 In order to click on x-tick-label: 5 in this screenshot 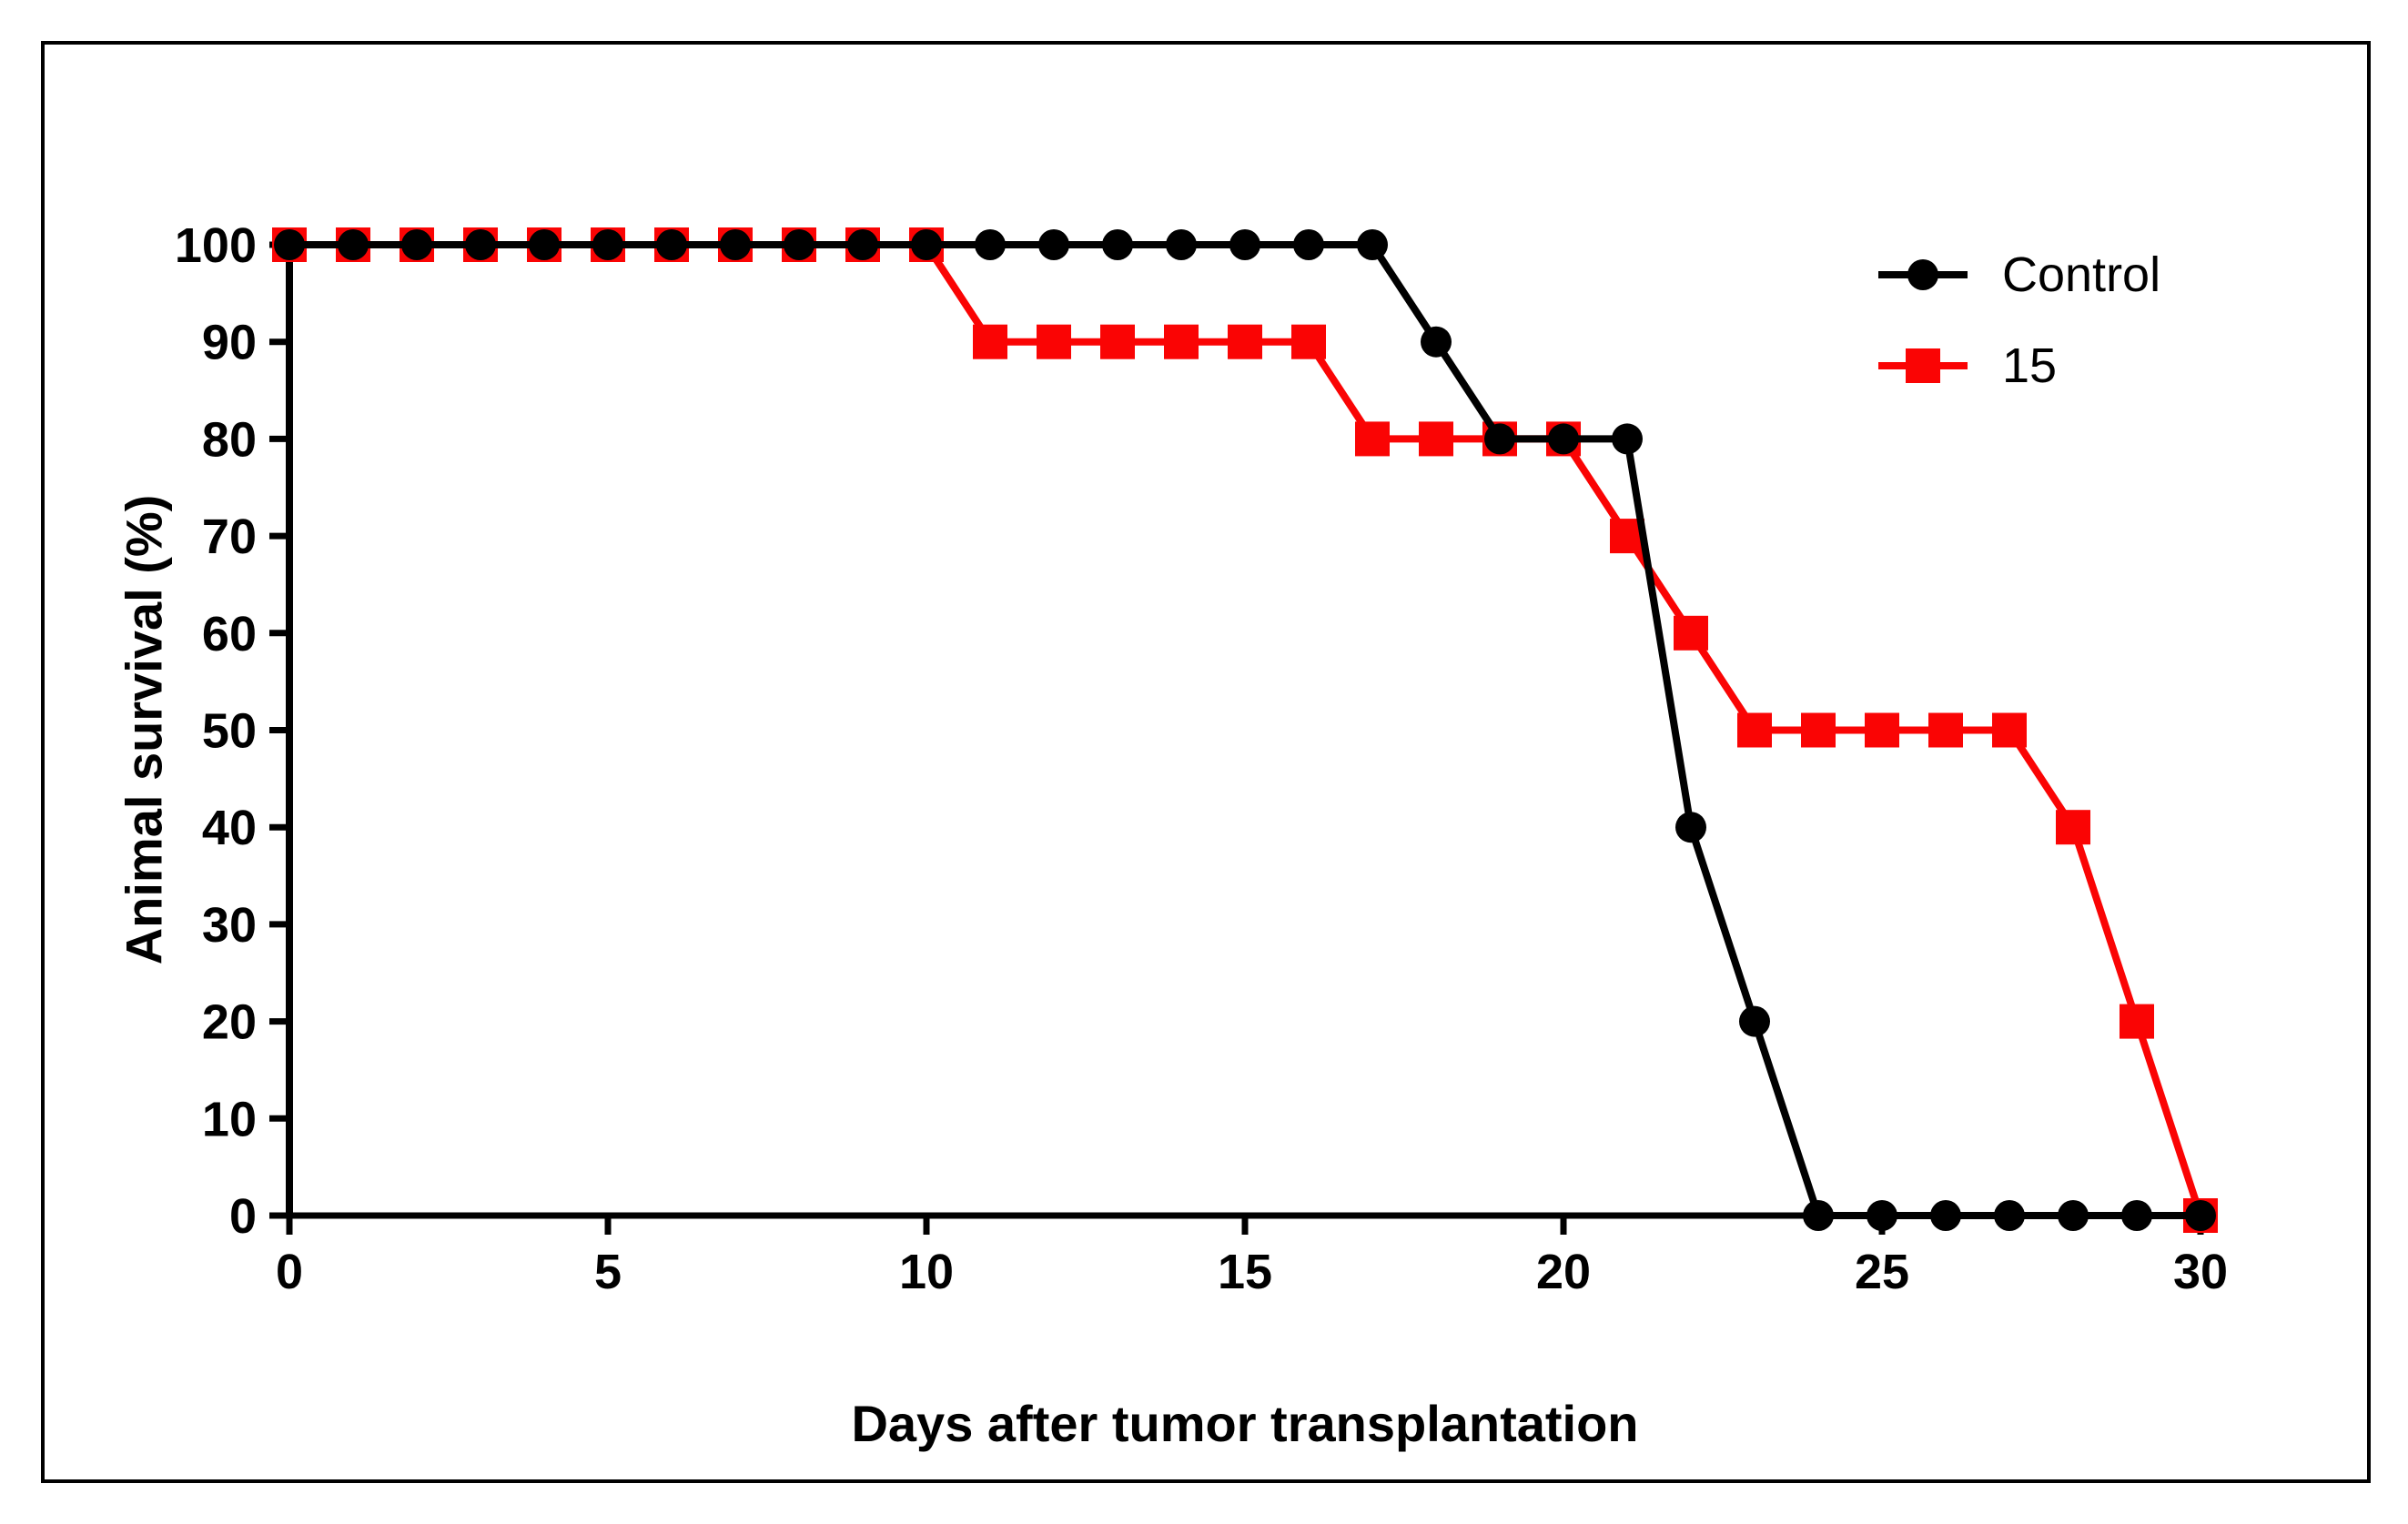, I will do `click(608, 1272)`.